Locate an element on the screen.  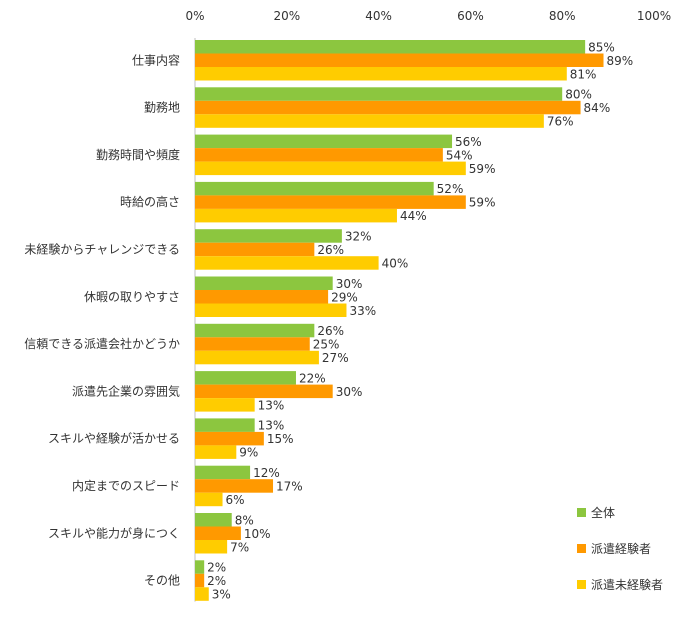
data-label: 76% is located at coordinates (560, 122).